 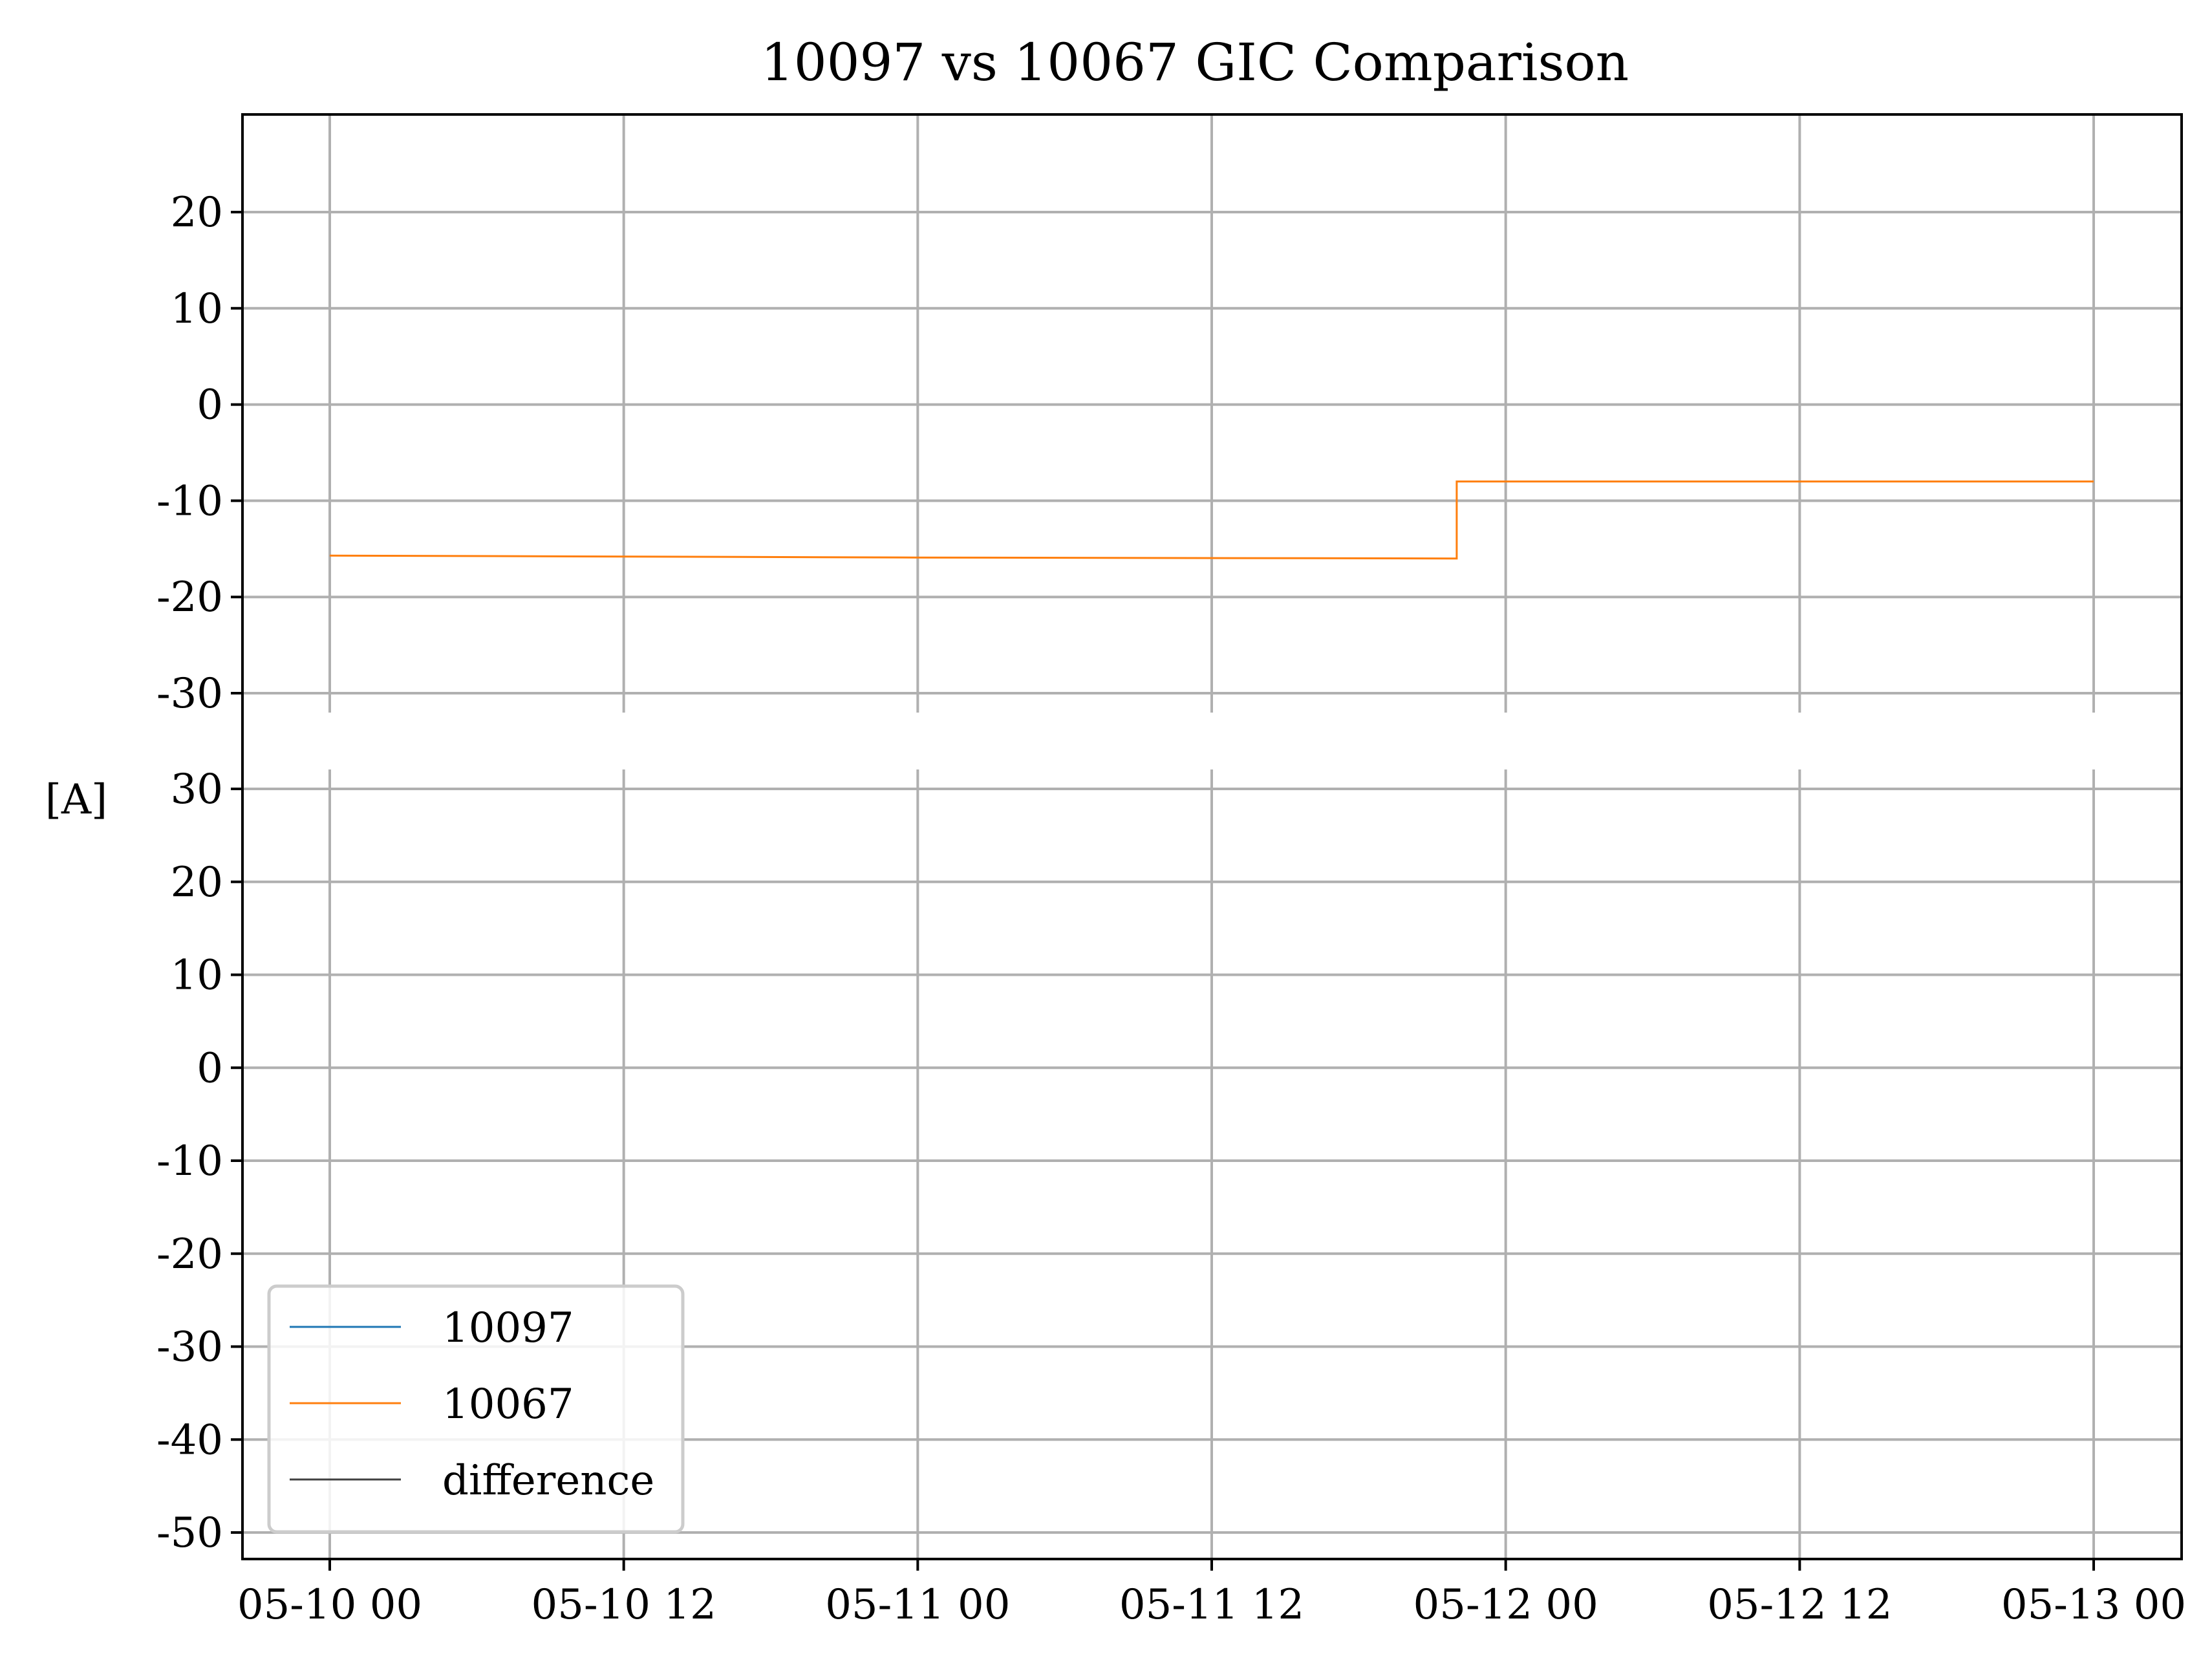 What do you see at coordinates (1505, 1605) in the screenshot?
I see `xtick-label-4: 05-12 00` at bounding box center [1505, 1605].